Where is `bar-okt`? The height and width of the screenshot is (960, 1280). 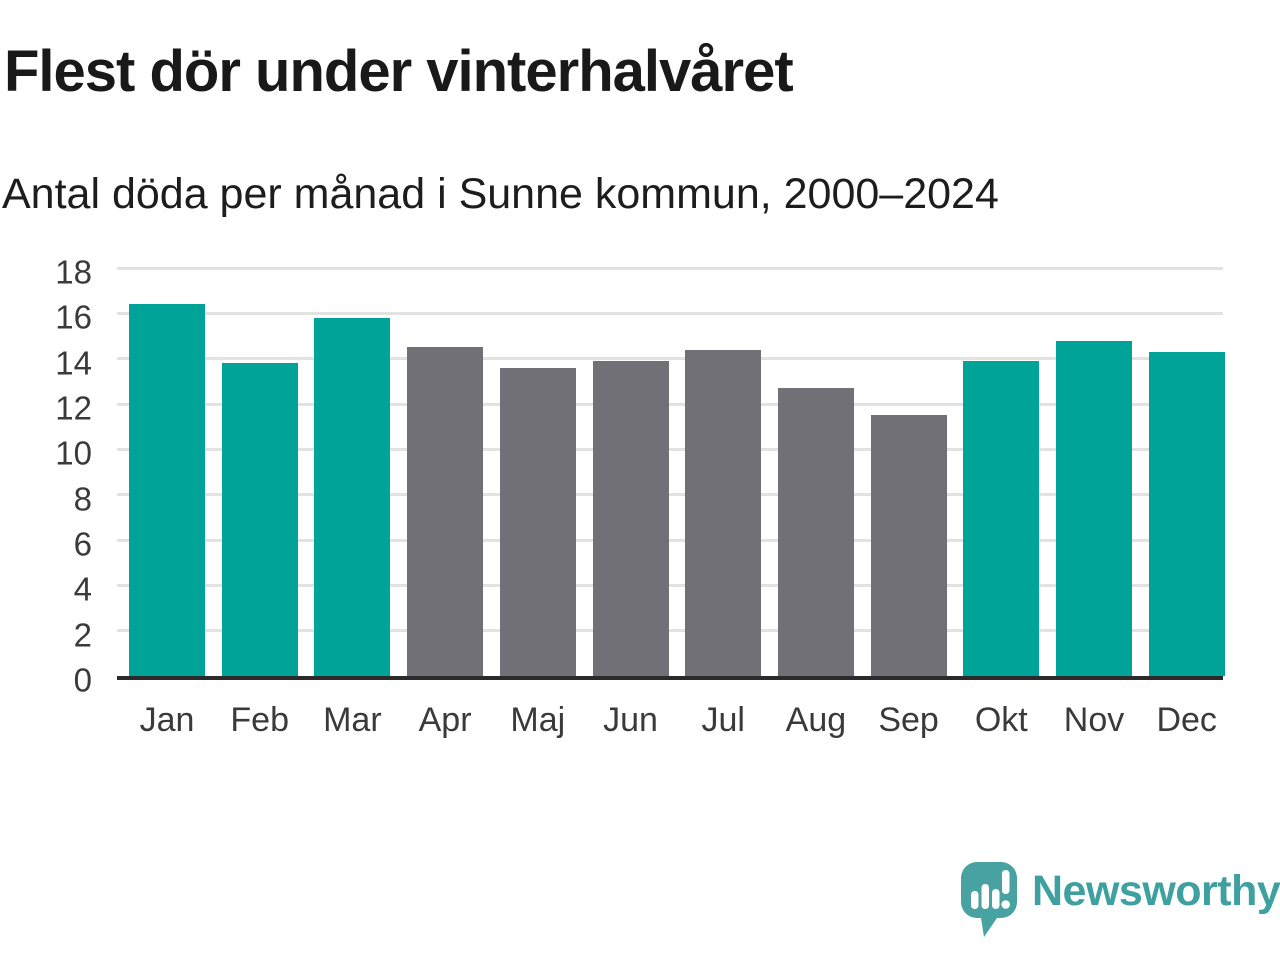 bar-okt is located at coordinates (1001, 518).